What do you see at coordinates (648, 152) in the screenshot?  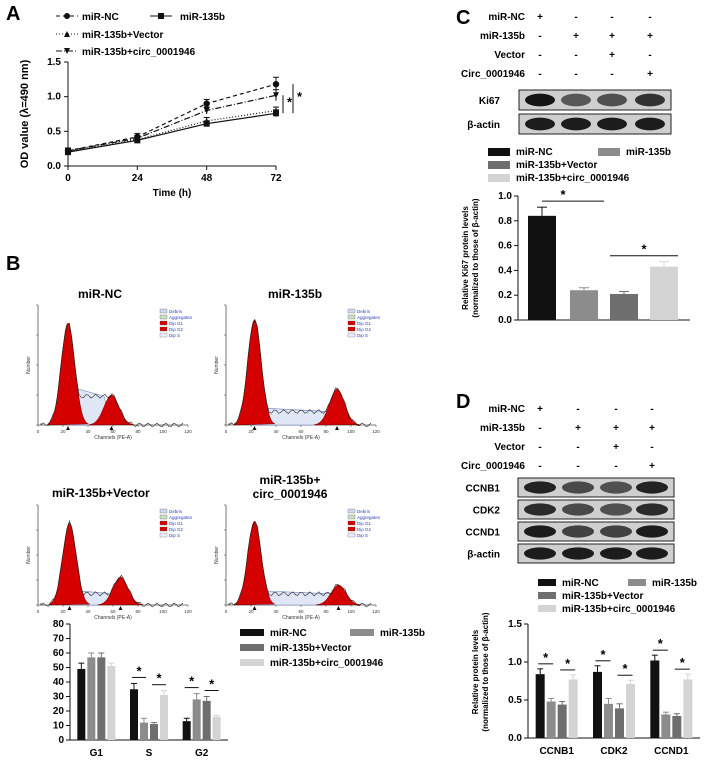 I see `c-legend-label: miR-135b` at bounding box center [648, 152].